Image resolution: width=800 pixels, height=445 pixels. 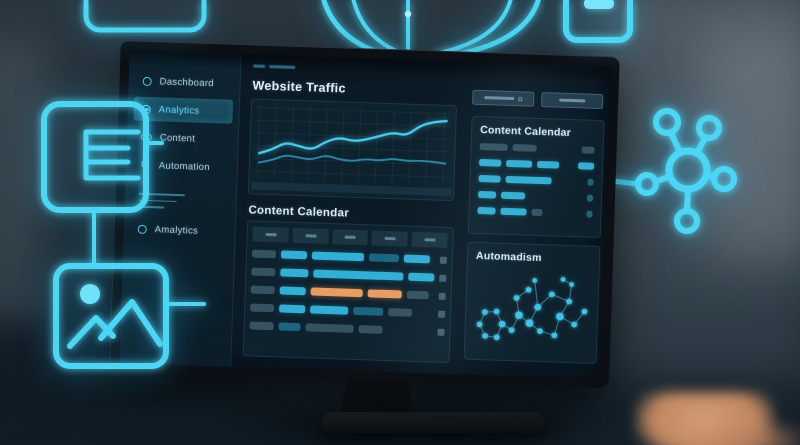 What do you see at coordinates (598, 21) in the screenshot?
I see `badge-icon` at bounding box center [598, 21].